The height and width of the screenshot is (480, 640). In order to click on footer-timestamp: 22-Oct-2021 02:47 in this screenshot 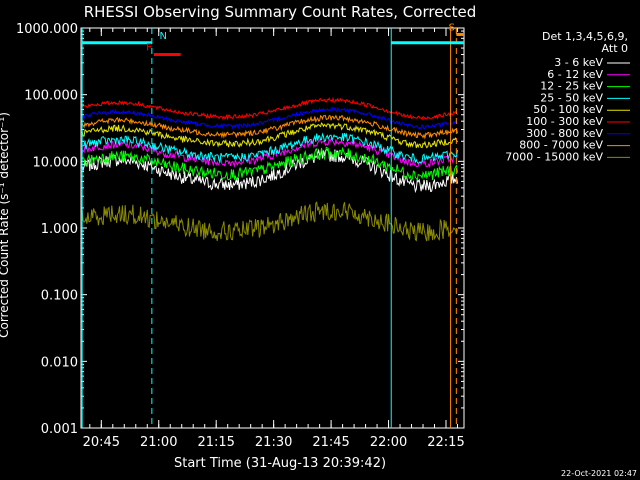, I will do `click(599, 473)`.